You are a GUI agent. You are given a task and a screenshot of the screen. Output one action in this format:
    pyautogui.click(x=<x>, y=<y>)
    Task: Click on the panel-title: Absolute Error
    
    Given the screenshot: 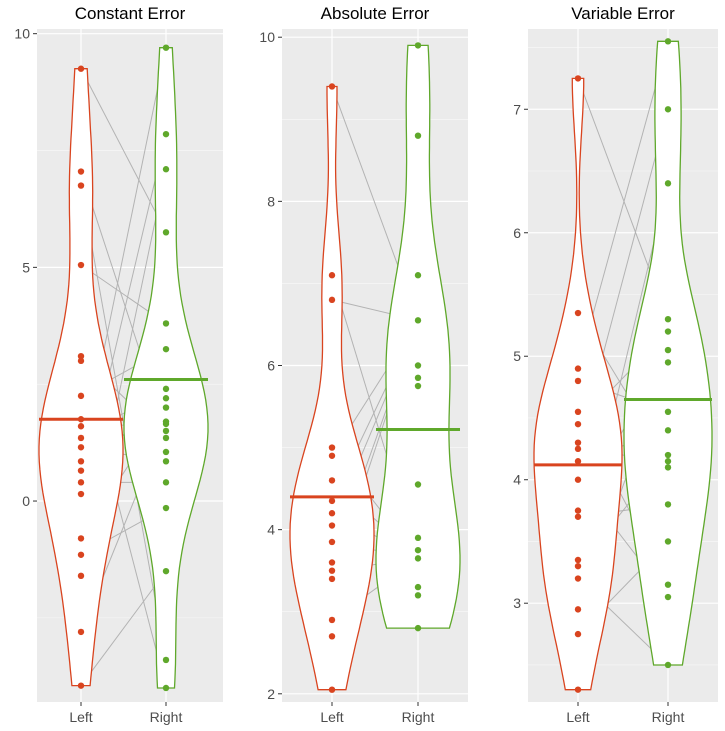 What is the action you would take?
    pyautogui.click(x=375, y=13)
    